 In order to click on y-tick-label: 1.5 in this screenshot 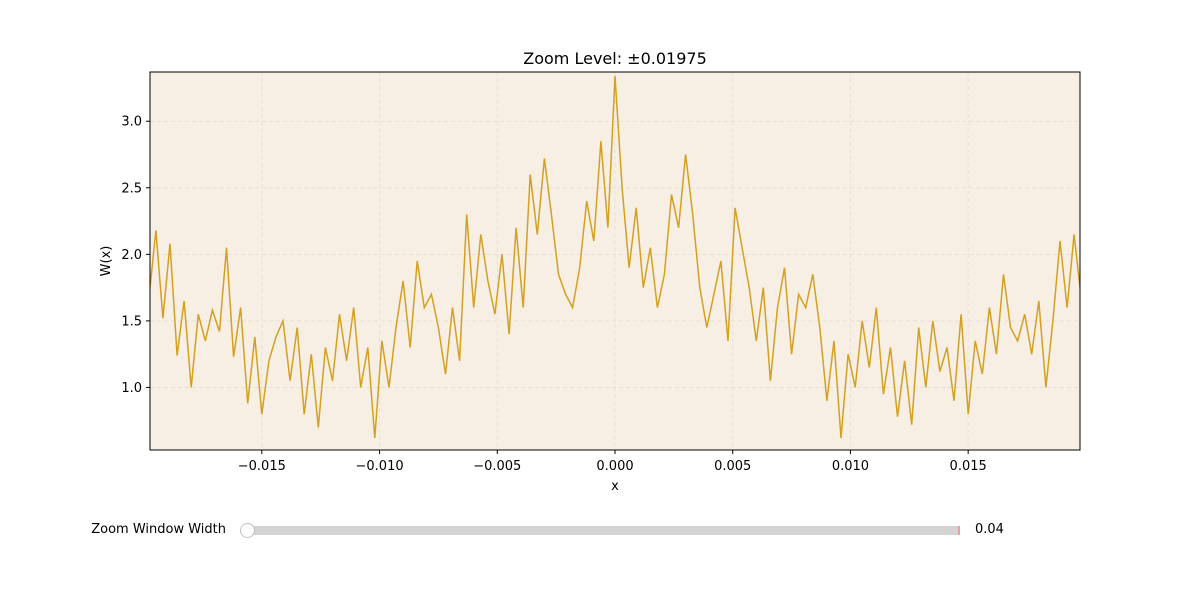, I will do `click(131, 321)`.